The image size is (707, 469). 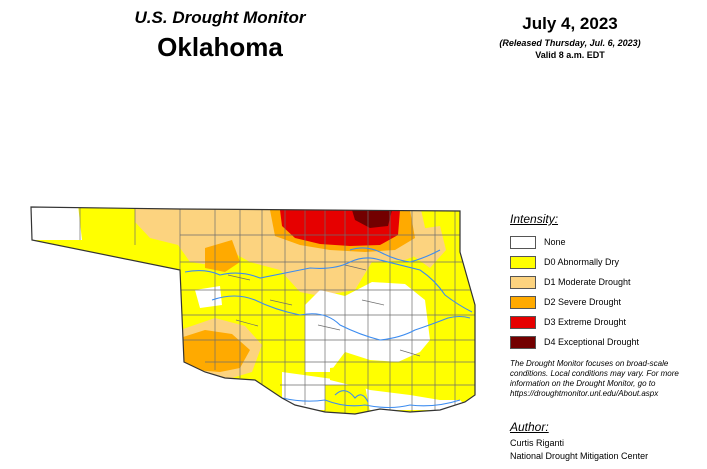 I want to click on legend-label: D3 Extreme Drought, so click(x=585, y=322).